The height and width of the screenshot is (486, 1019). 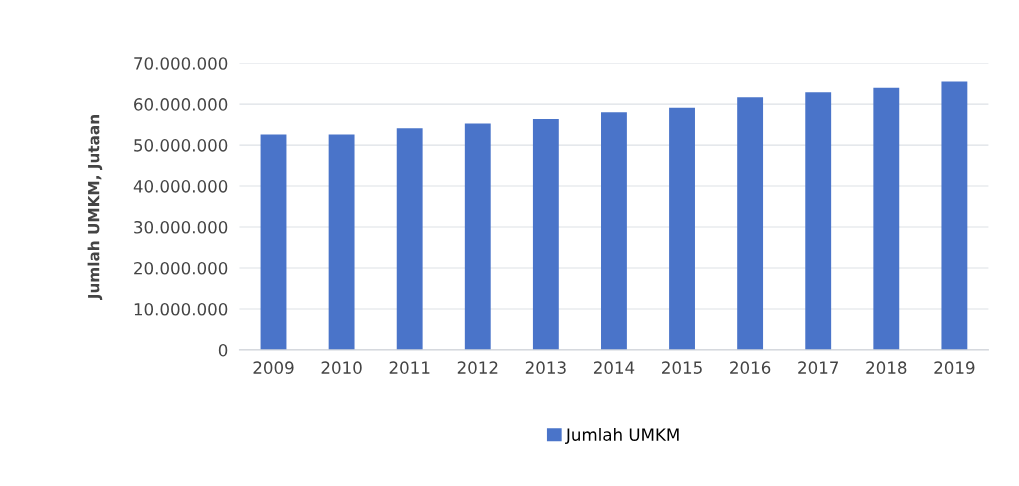 What do you see at coordinates (614, 367) in the screenshot?
I see `x-tick-label: 2014` at bounding box center [614, 367].